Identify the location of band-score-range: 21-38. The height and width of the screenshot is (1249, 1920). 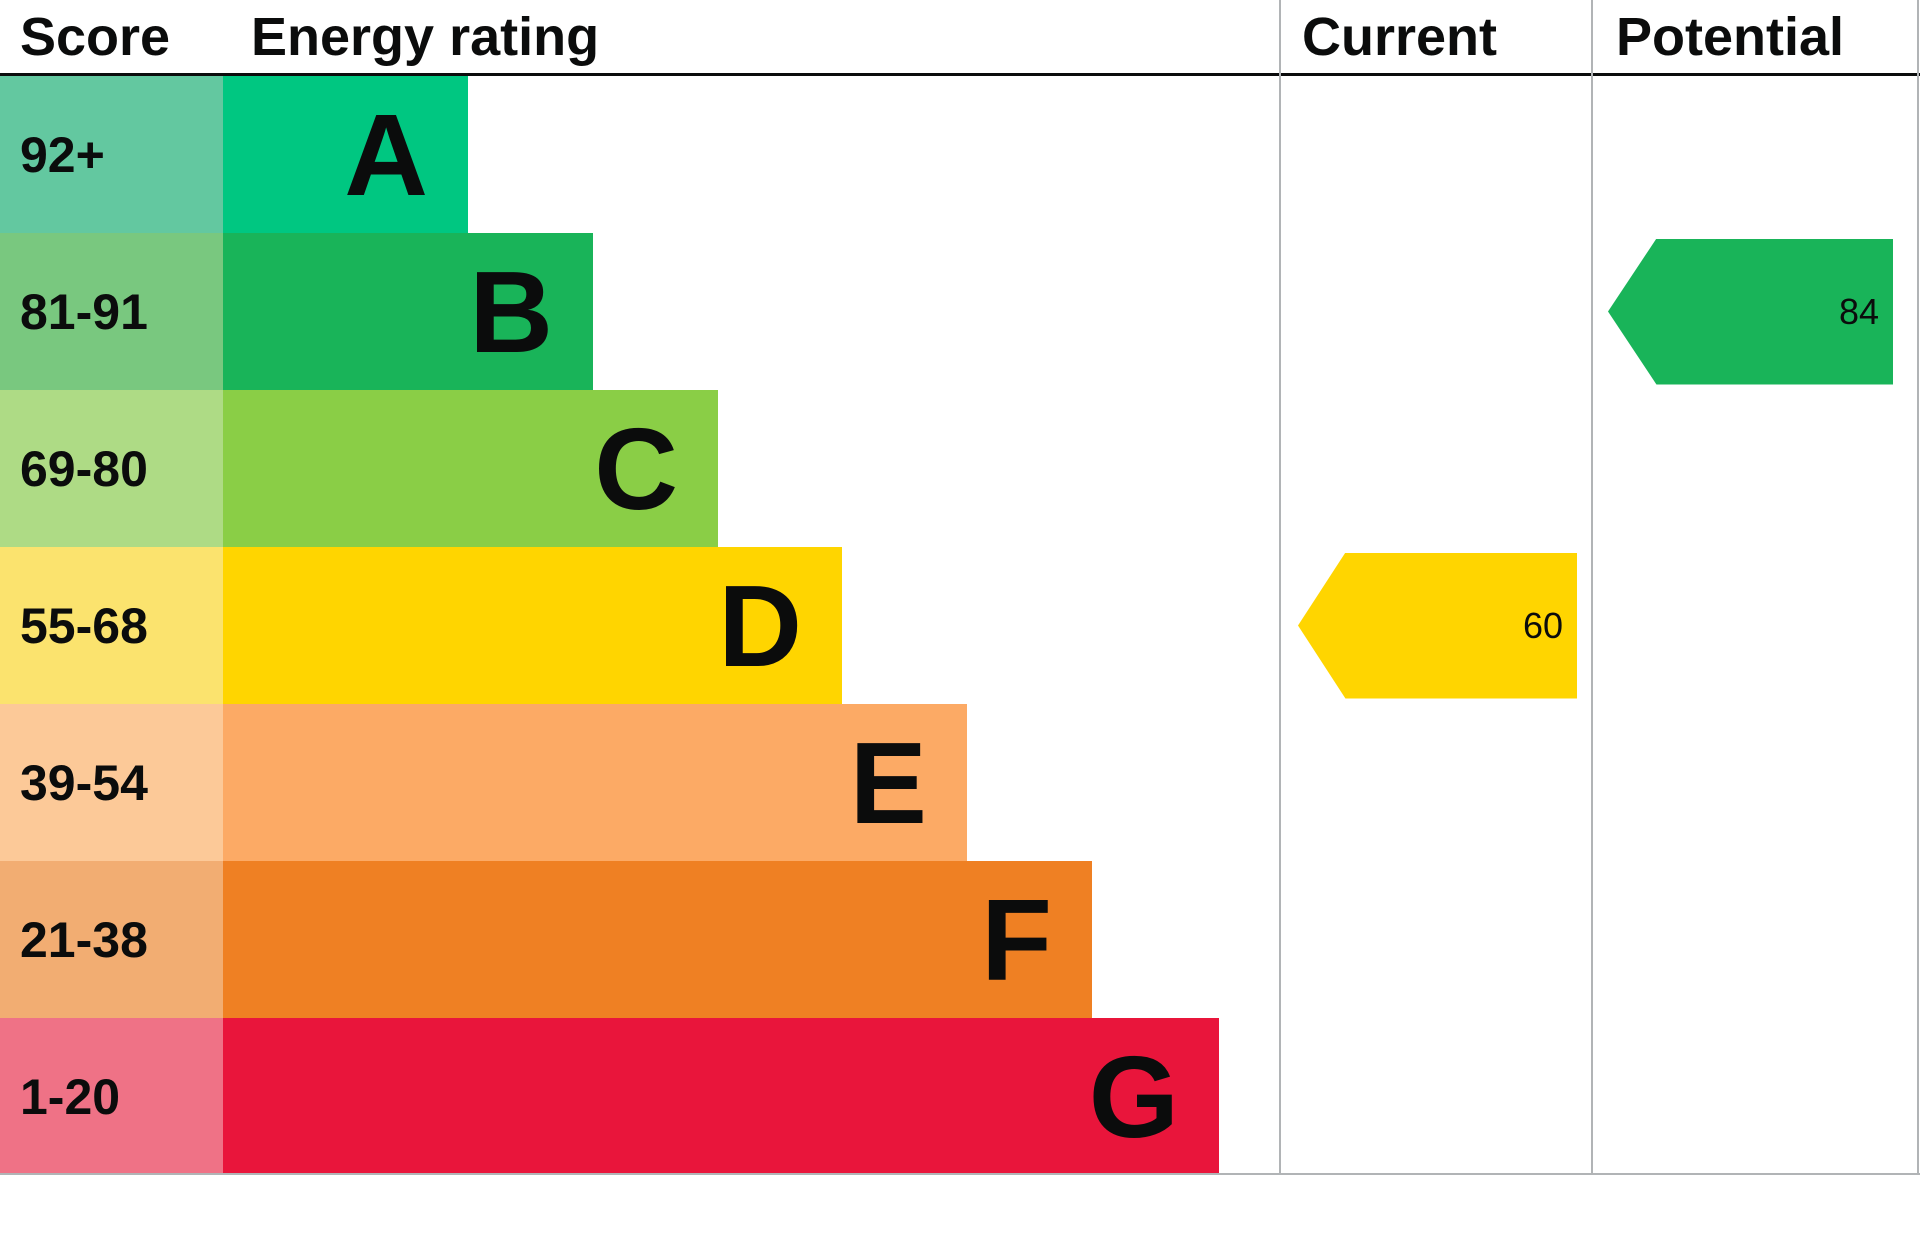
(111, 939).